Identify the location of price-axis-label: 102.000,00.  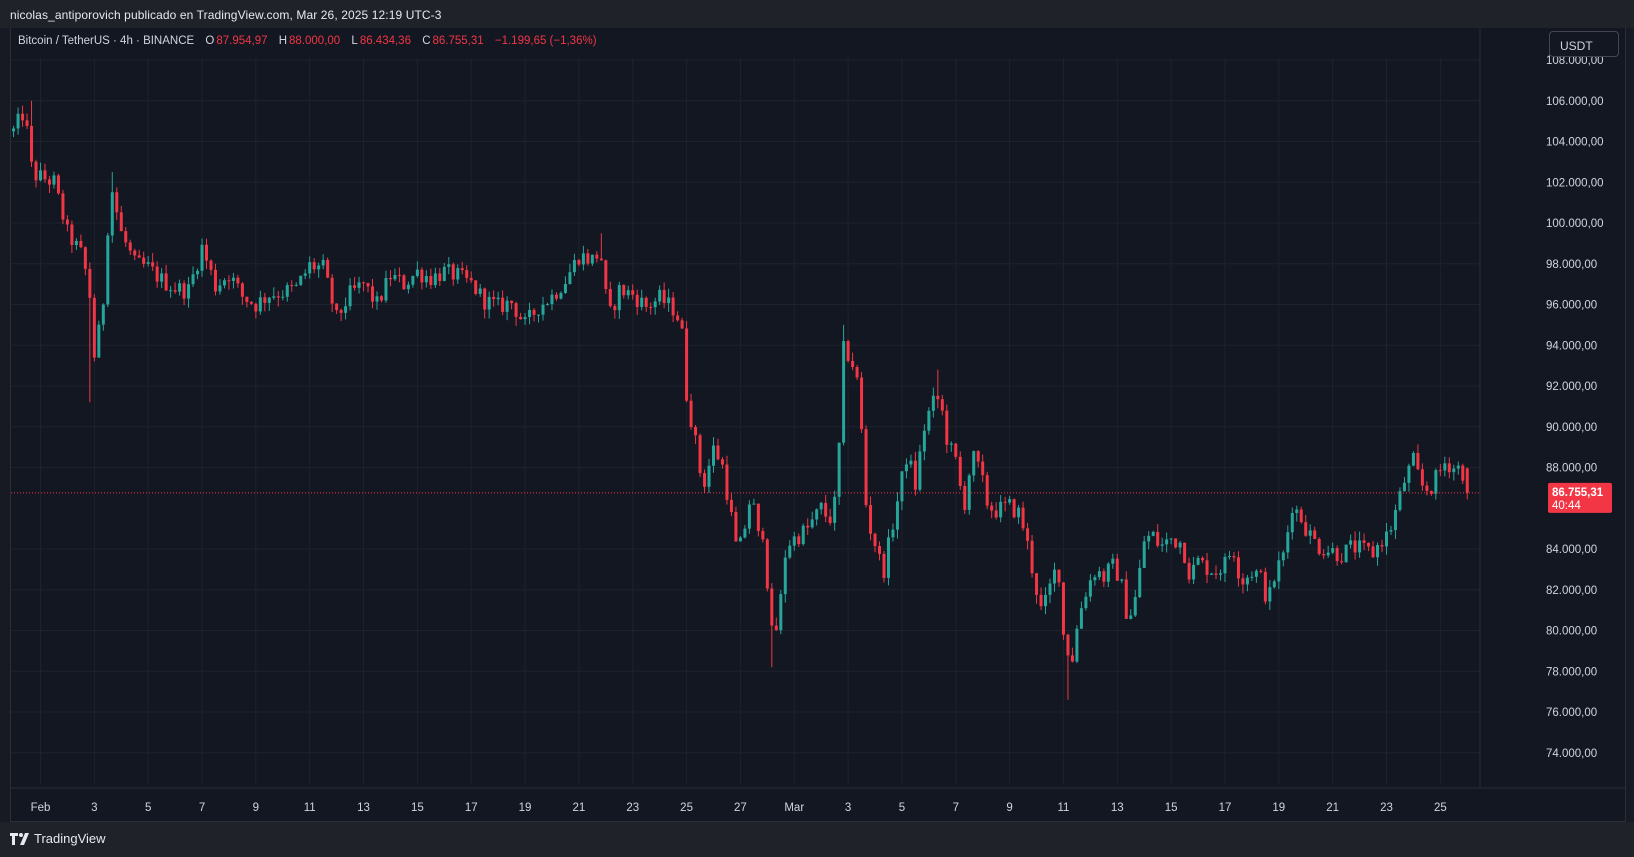
(1575, 183).